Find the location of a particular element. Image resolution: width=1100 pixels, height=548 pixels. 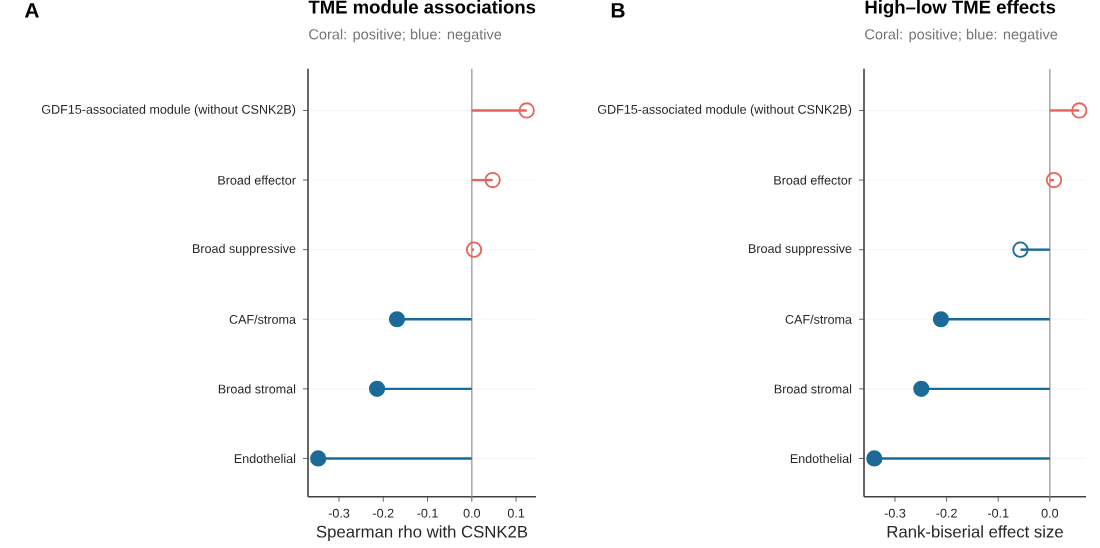

x-axis-title: Spearman rho with CSNK2B is located at coordinates (422, 532).